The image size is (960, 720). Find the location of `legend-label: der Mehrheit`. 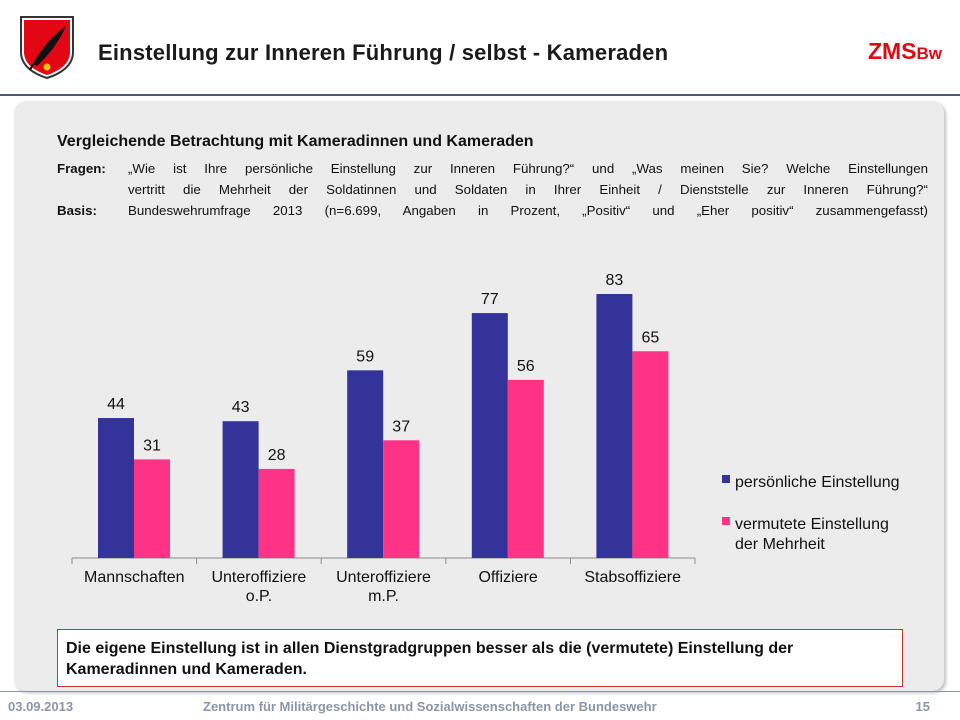

legend-label: der Mehrheit is located at coordinates (780, 544).